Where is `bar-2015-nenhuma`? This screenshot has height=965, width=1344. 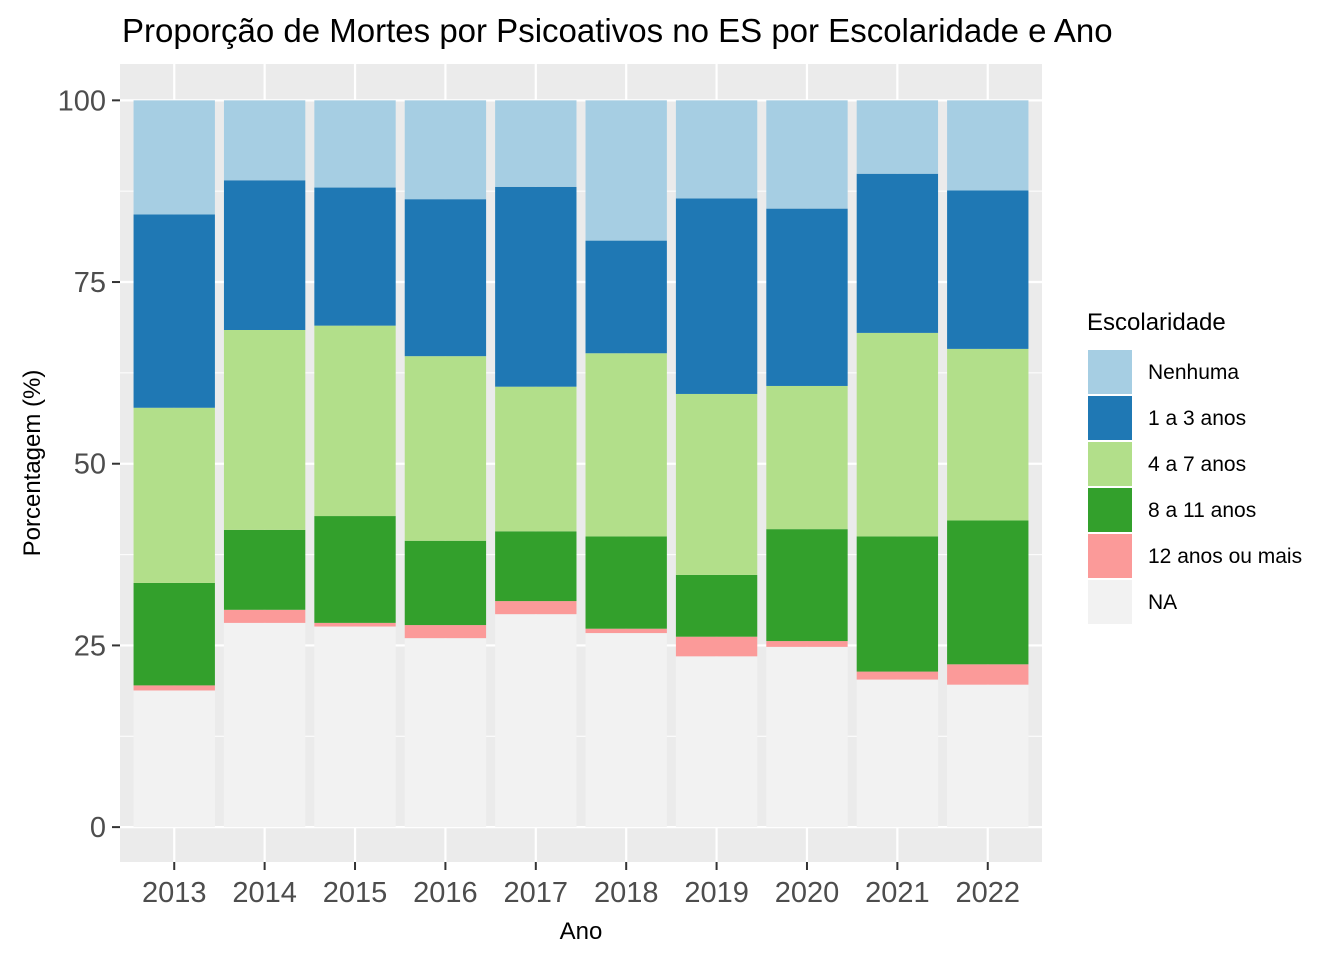 bar-2015-nenhuma is located at coordinates (355, 144).